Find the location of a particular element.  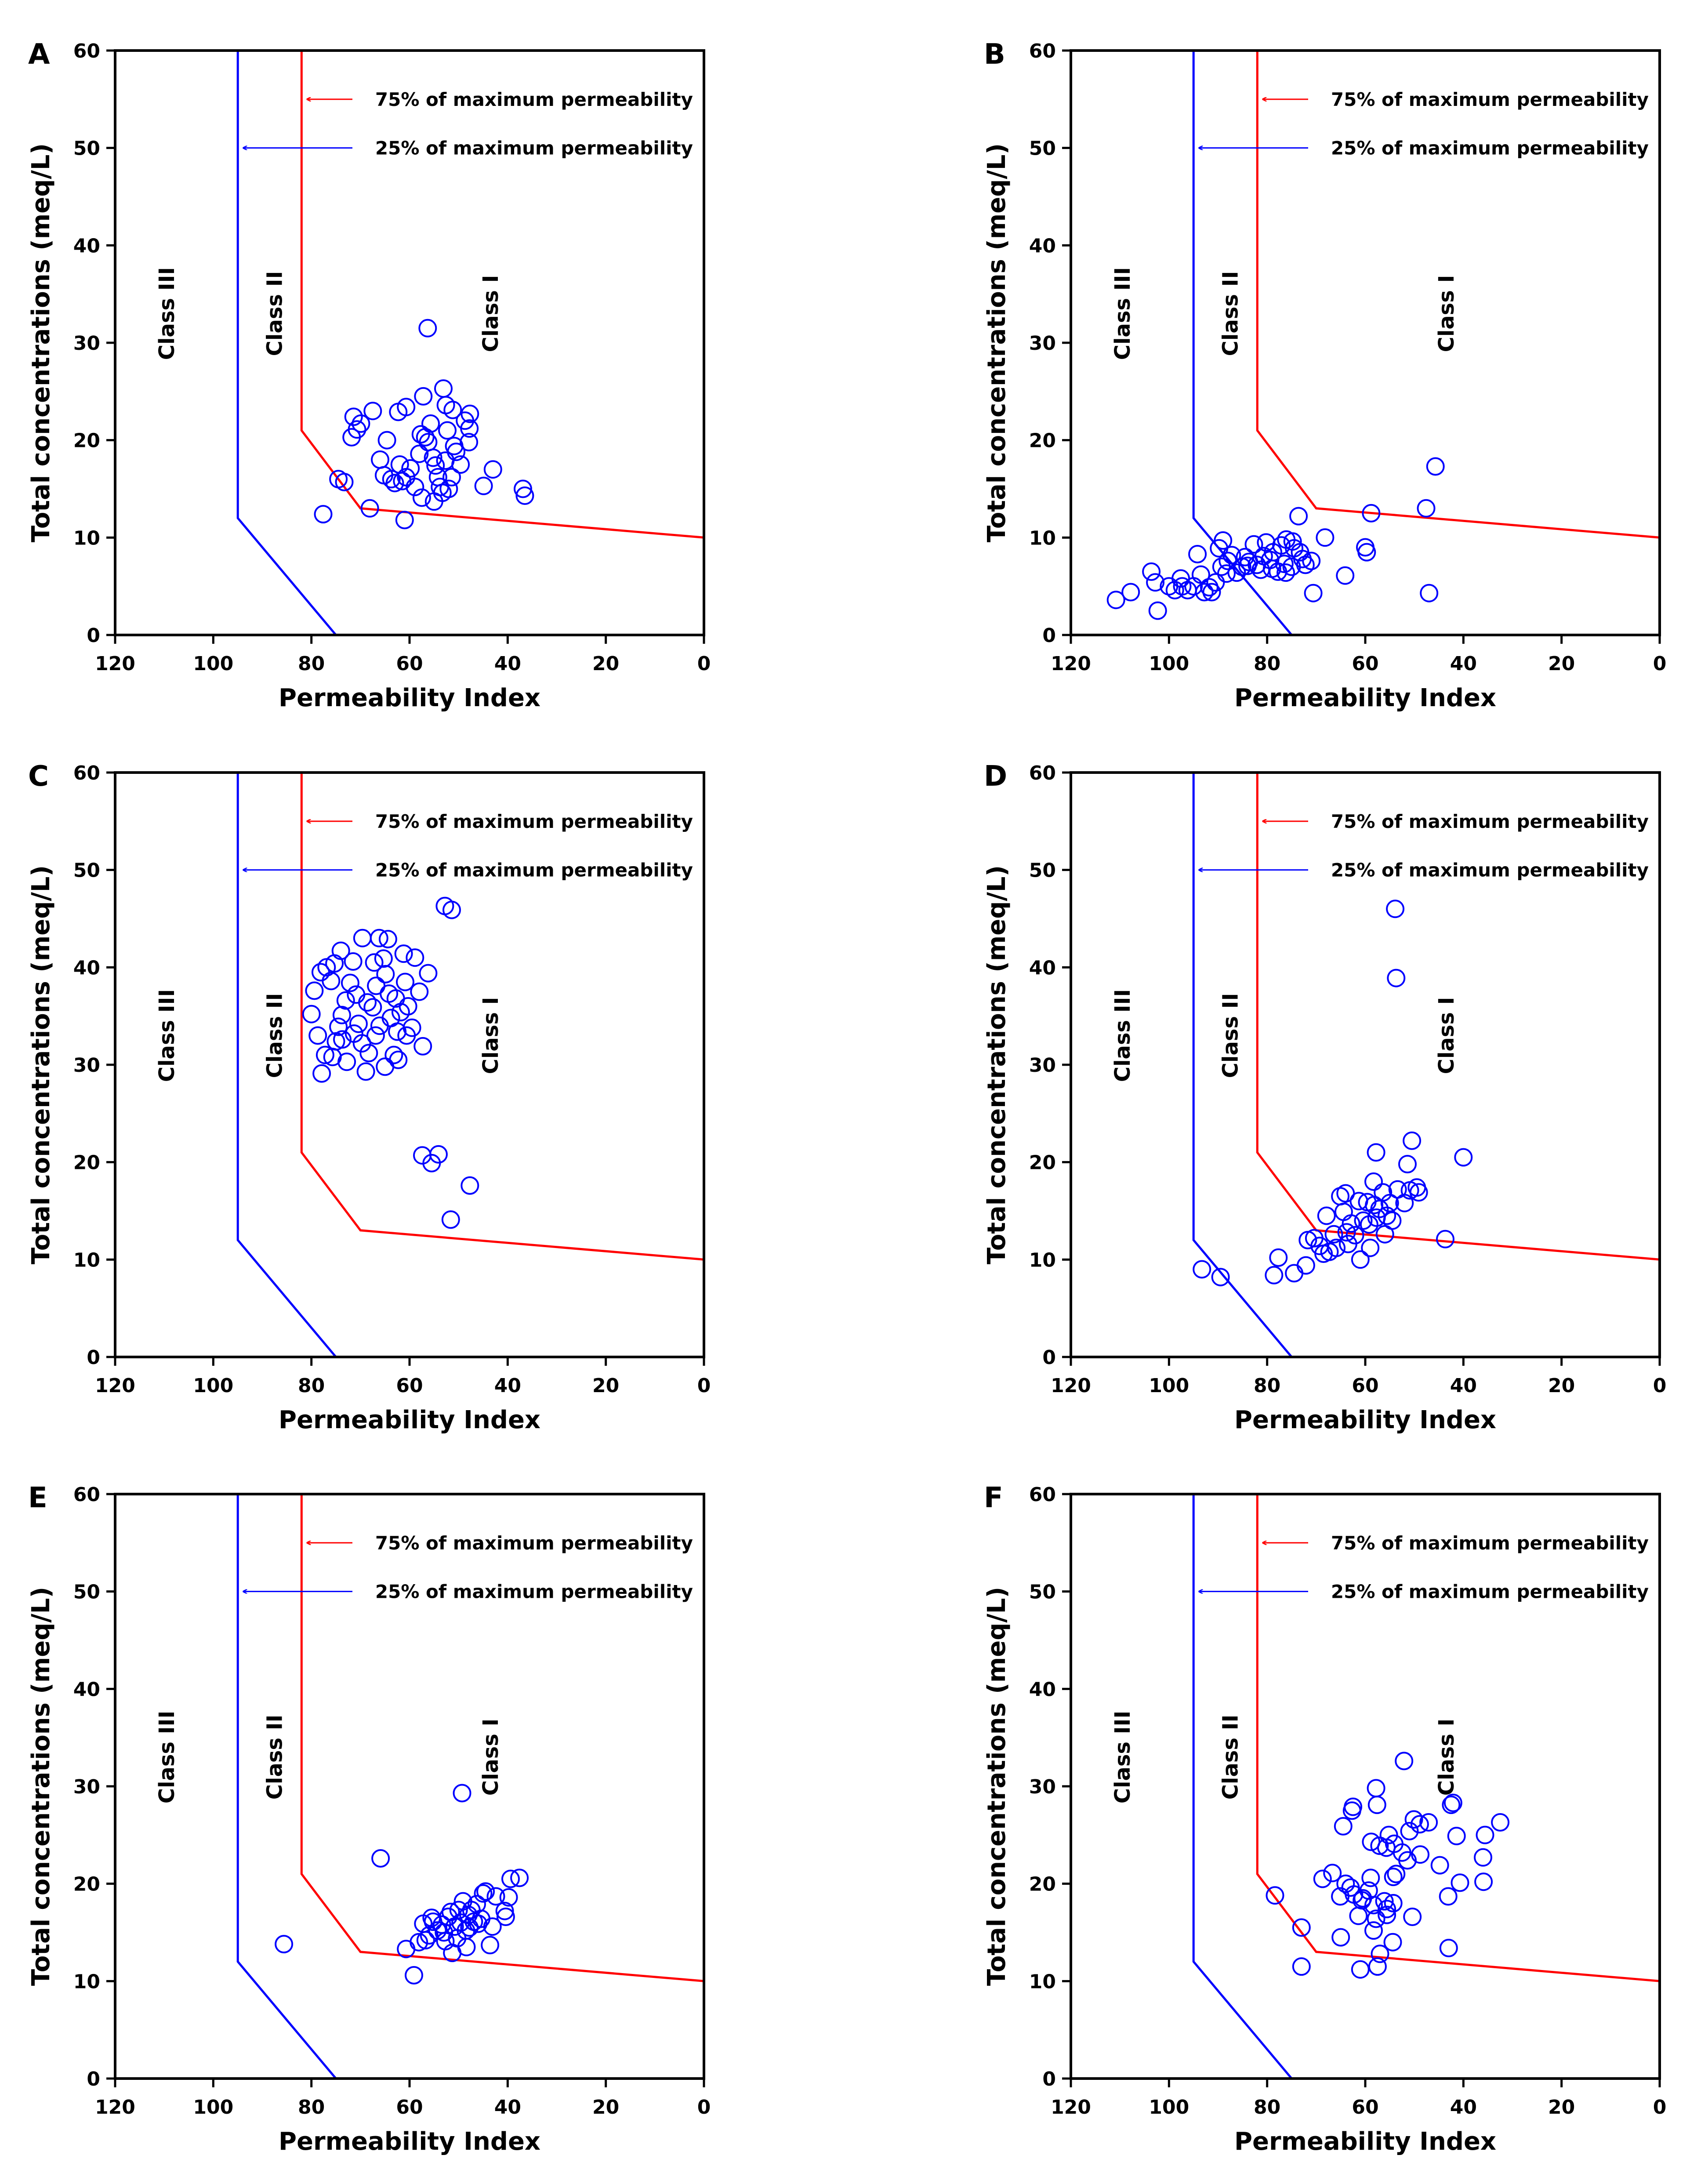

class-ii-label-a: Class II is located at coordinates (275, 313).